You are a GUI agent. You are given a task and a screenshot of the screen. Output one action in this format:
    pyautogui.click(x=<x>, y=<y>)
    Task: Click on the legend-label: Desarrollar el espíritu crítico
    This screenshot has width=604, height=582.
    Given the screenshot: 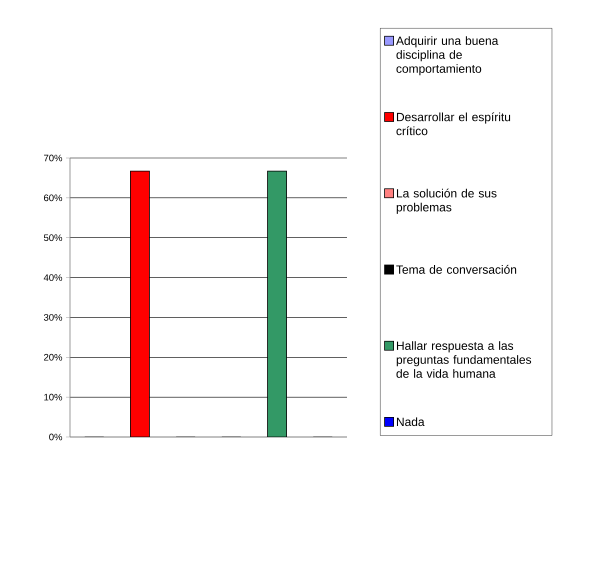 What is the action you would take?
    pyautogui.click(x=453, y=124)
    